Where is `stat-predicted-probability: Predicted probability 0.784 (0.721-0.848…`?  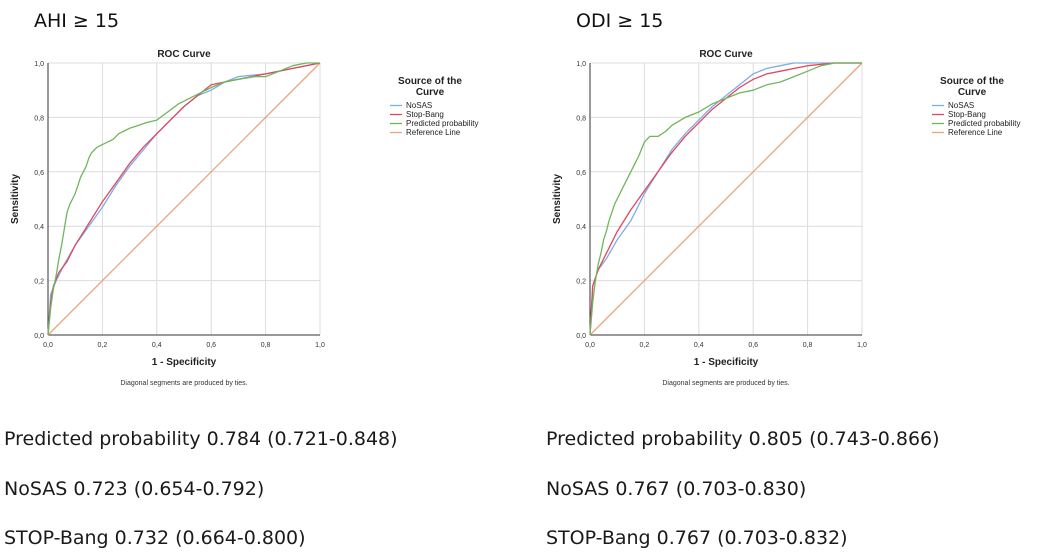
stat-predicted-probability: Predicted probability 0.784 (0.721-0.848… is located at coordinates (201, 439).